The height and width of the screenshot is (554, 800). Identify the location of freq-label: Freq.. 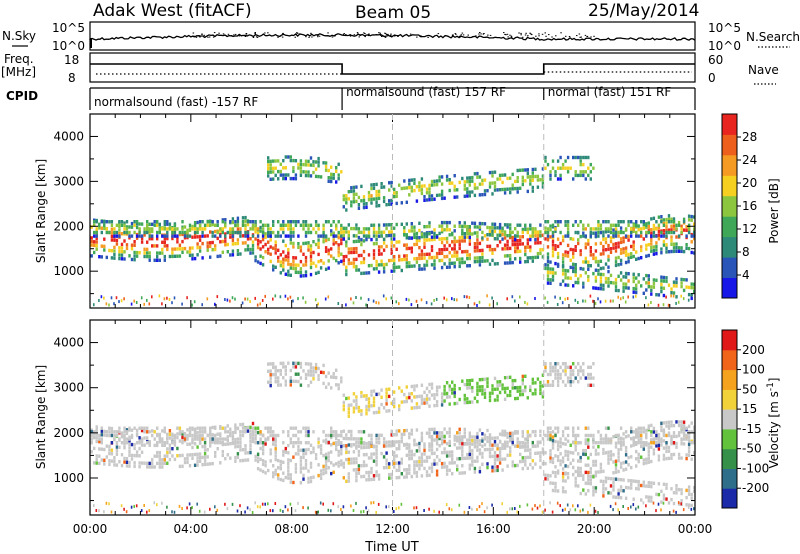
(19, 59).